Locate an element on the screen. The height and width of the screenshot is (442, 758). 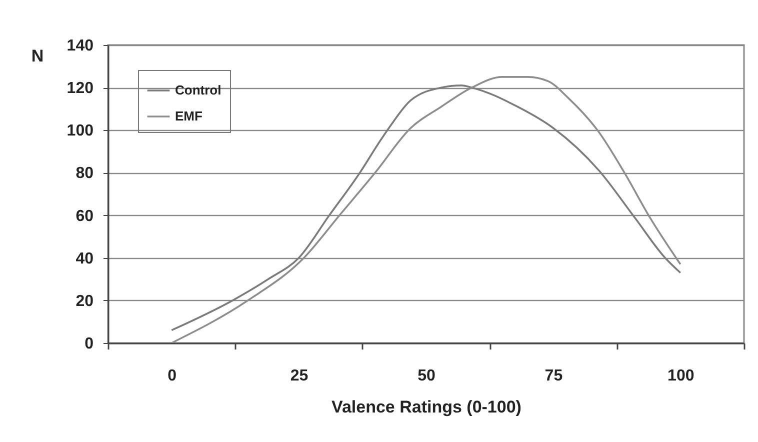
y-tick-label: 120 is located at coordinates (80, 89).